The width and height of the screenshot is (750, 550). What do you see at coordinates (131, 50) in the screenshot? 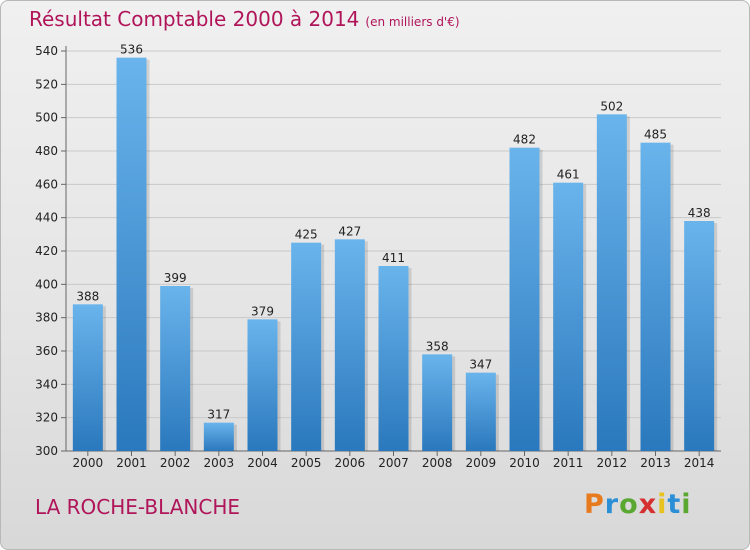
I see `data-label: 536` at bounding box center [131, 50].